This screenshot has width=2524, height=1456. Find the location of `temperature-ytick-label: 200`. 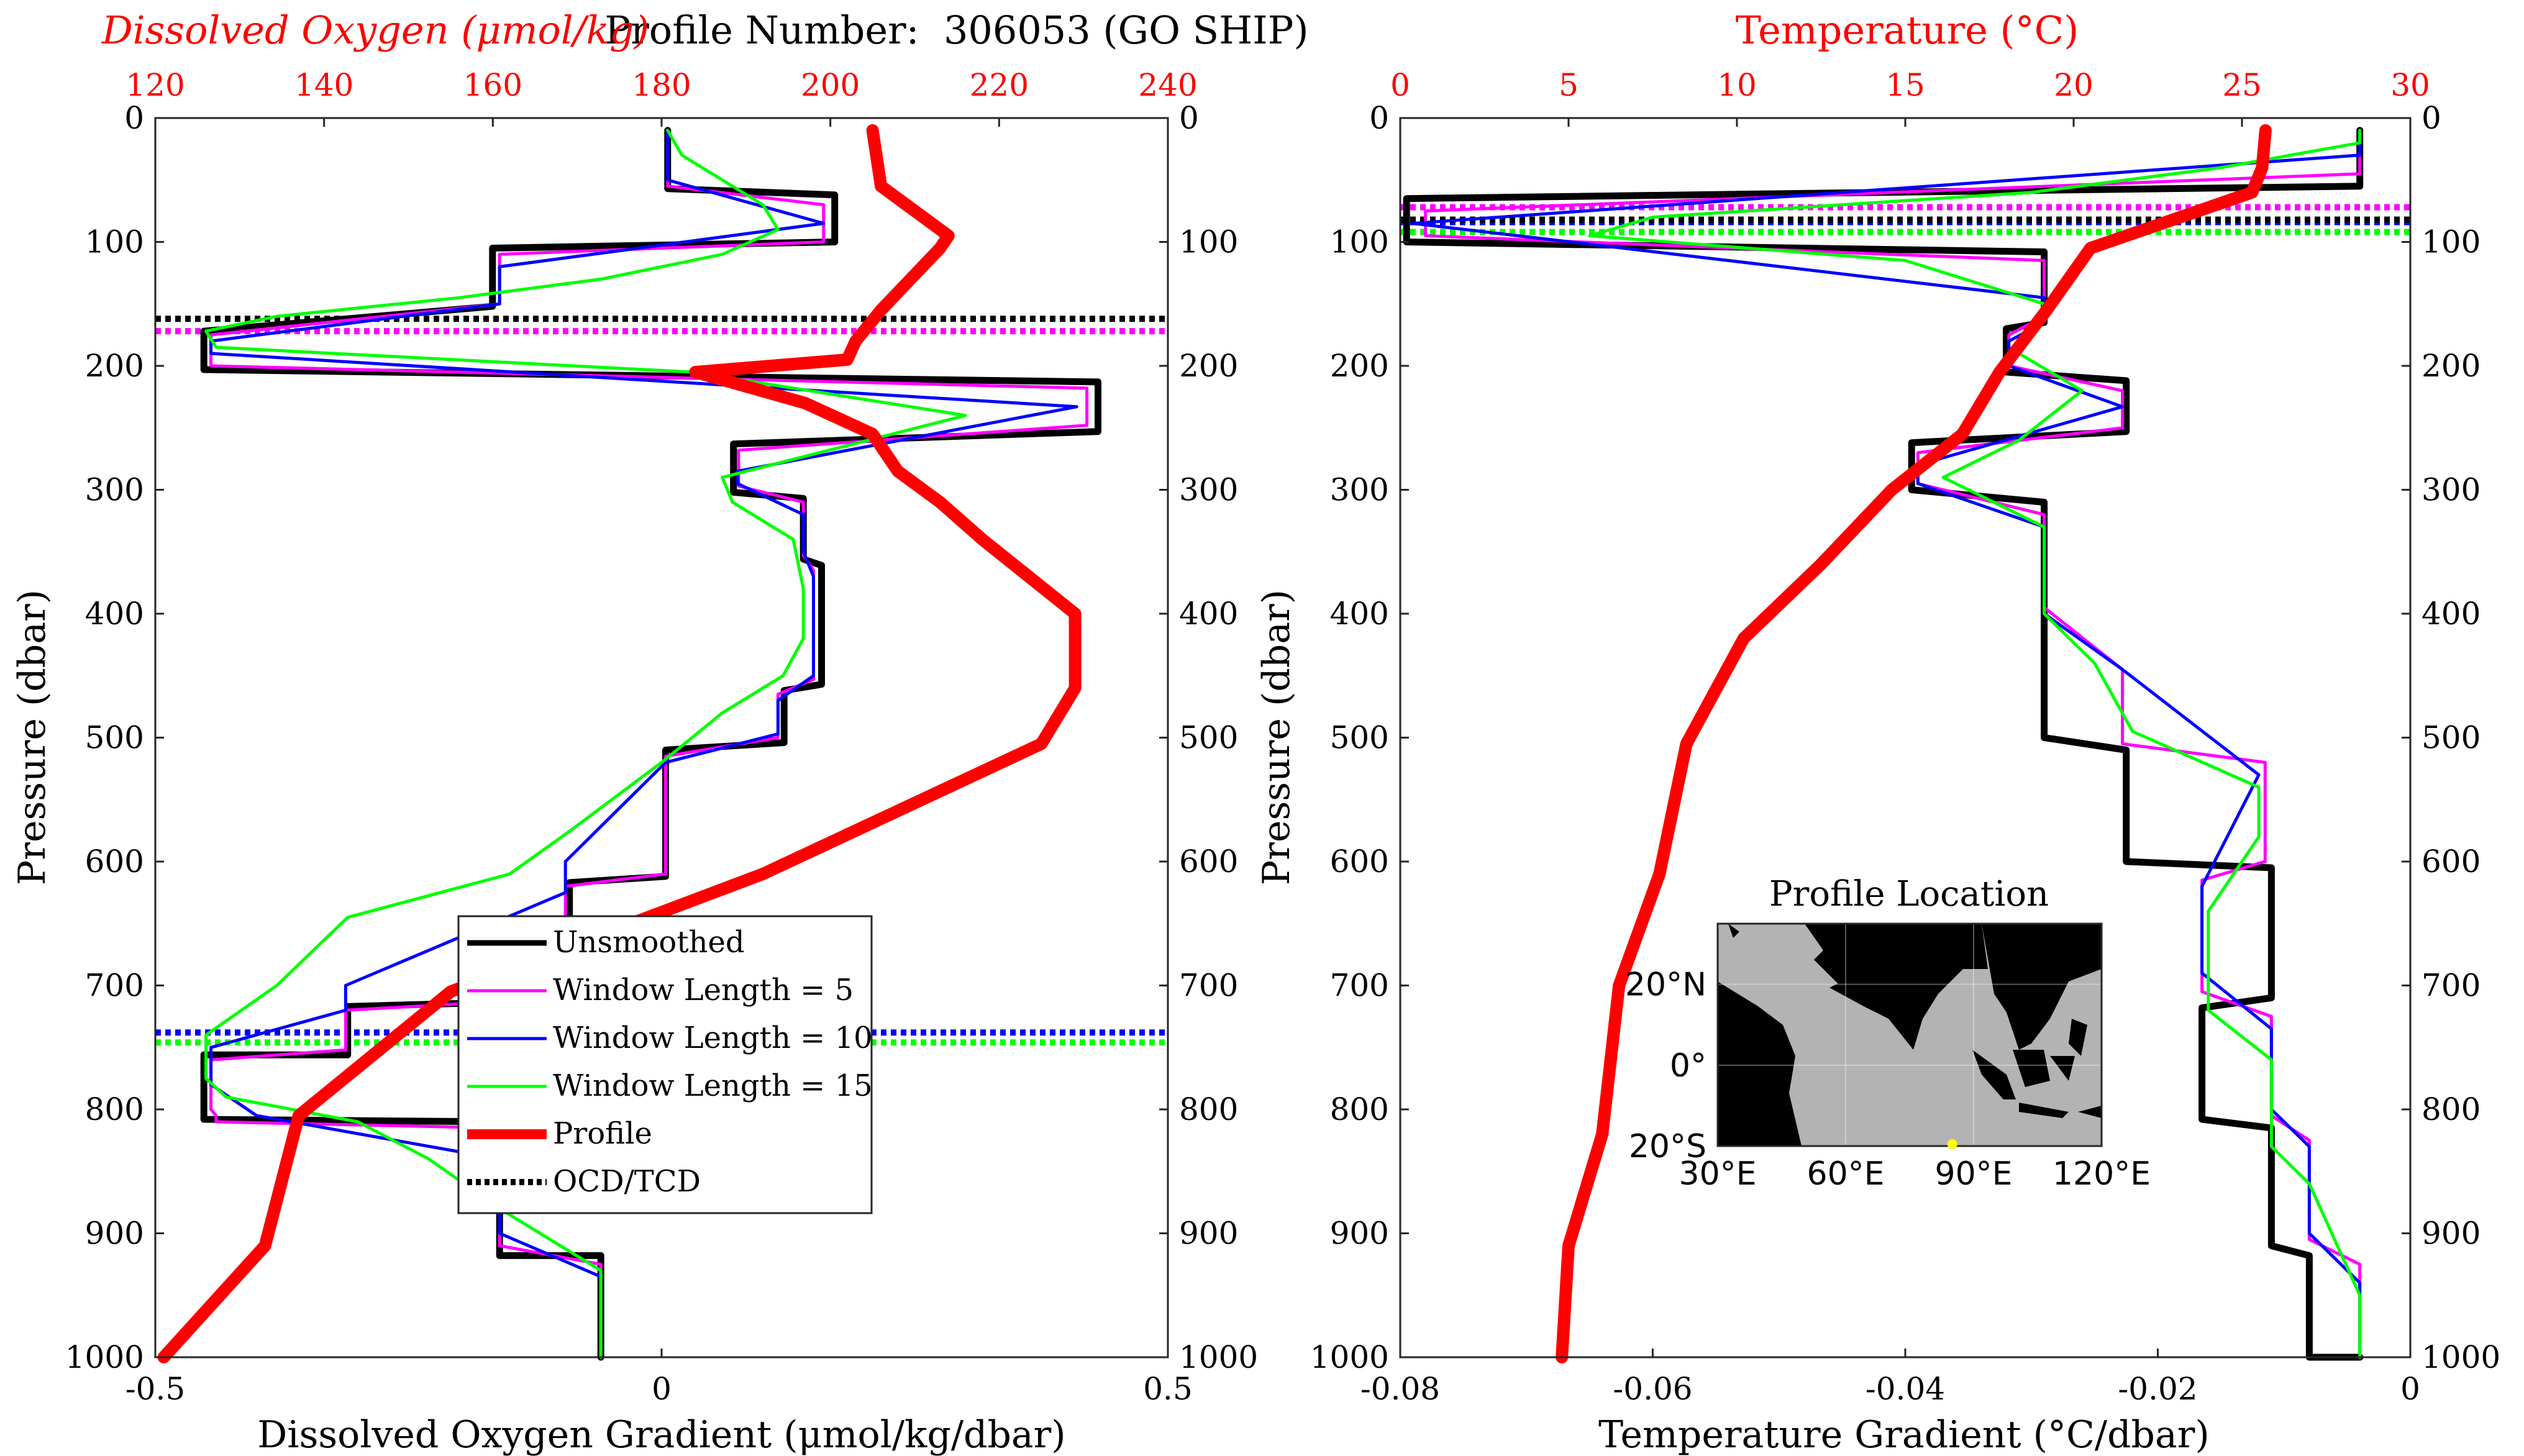

temperature-ytick-label: 200 is located at coordinates (1359, 366).